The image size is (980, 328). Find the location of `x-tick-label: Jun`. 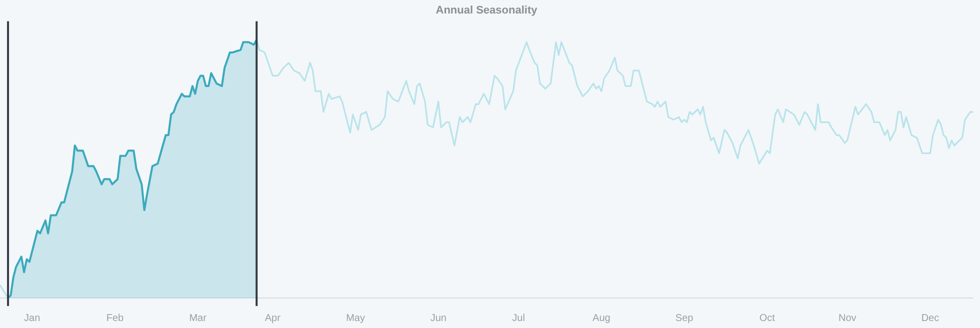

x-tick-label: Jun is located at coordinates (438, 318).